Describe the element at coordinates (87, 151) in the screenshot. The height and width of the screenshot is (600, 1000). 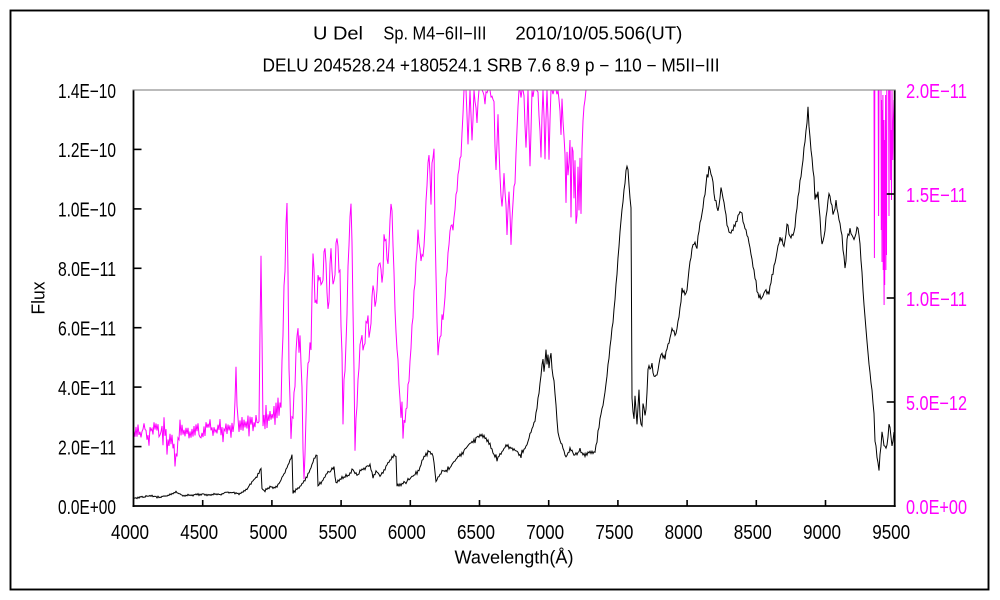
I see `svg-text: 1.2E−10` at that location.